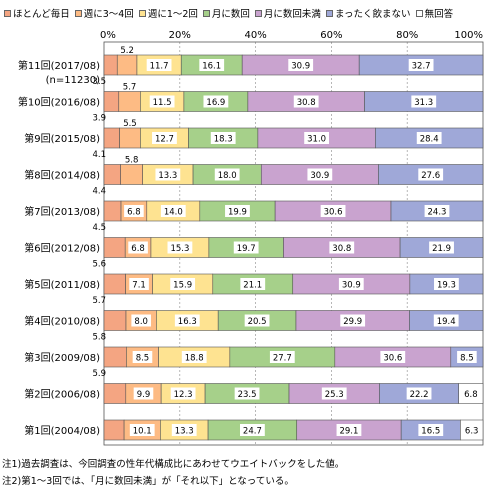 This screenshot has height=492, width=504. Describe the element at coordinates (430, 432) in the screenshot. I see `data-label: 16.5` at that location.